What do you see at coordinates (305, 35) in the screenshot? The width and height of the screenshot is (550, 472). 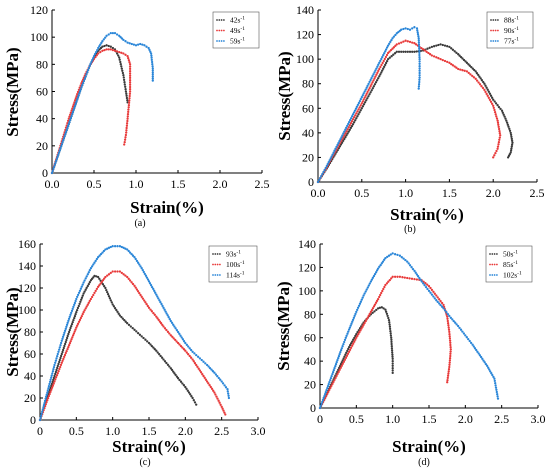 I see `y-tick-label: 120` at bounding box center [305, 35].